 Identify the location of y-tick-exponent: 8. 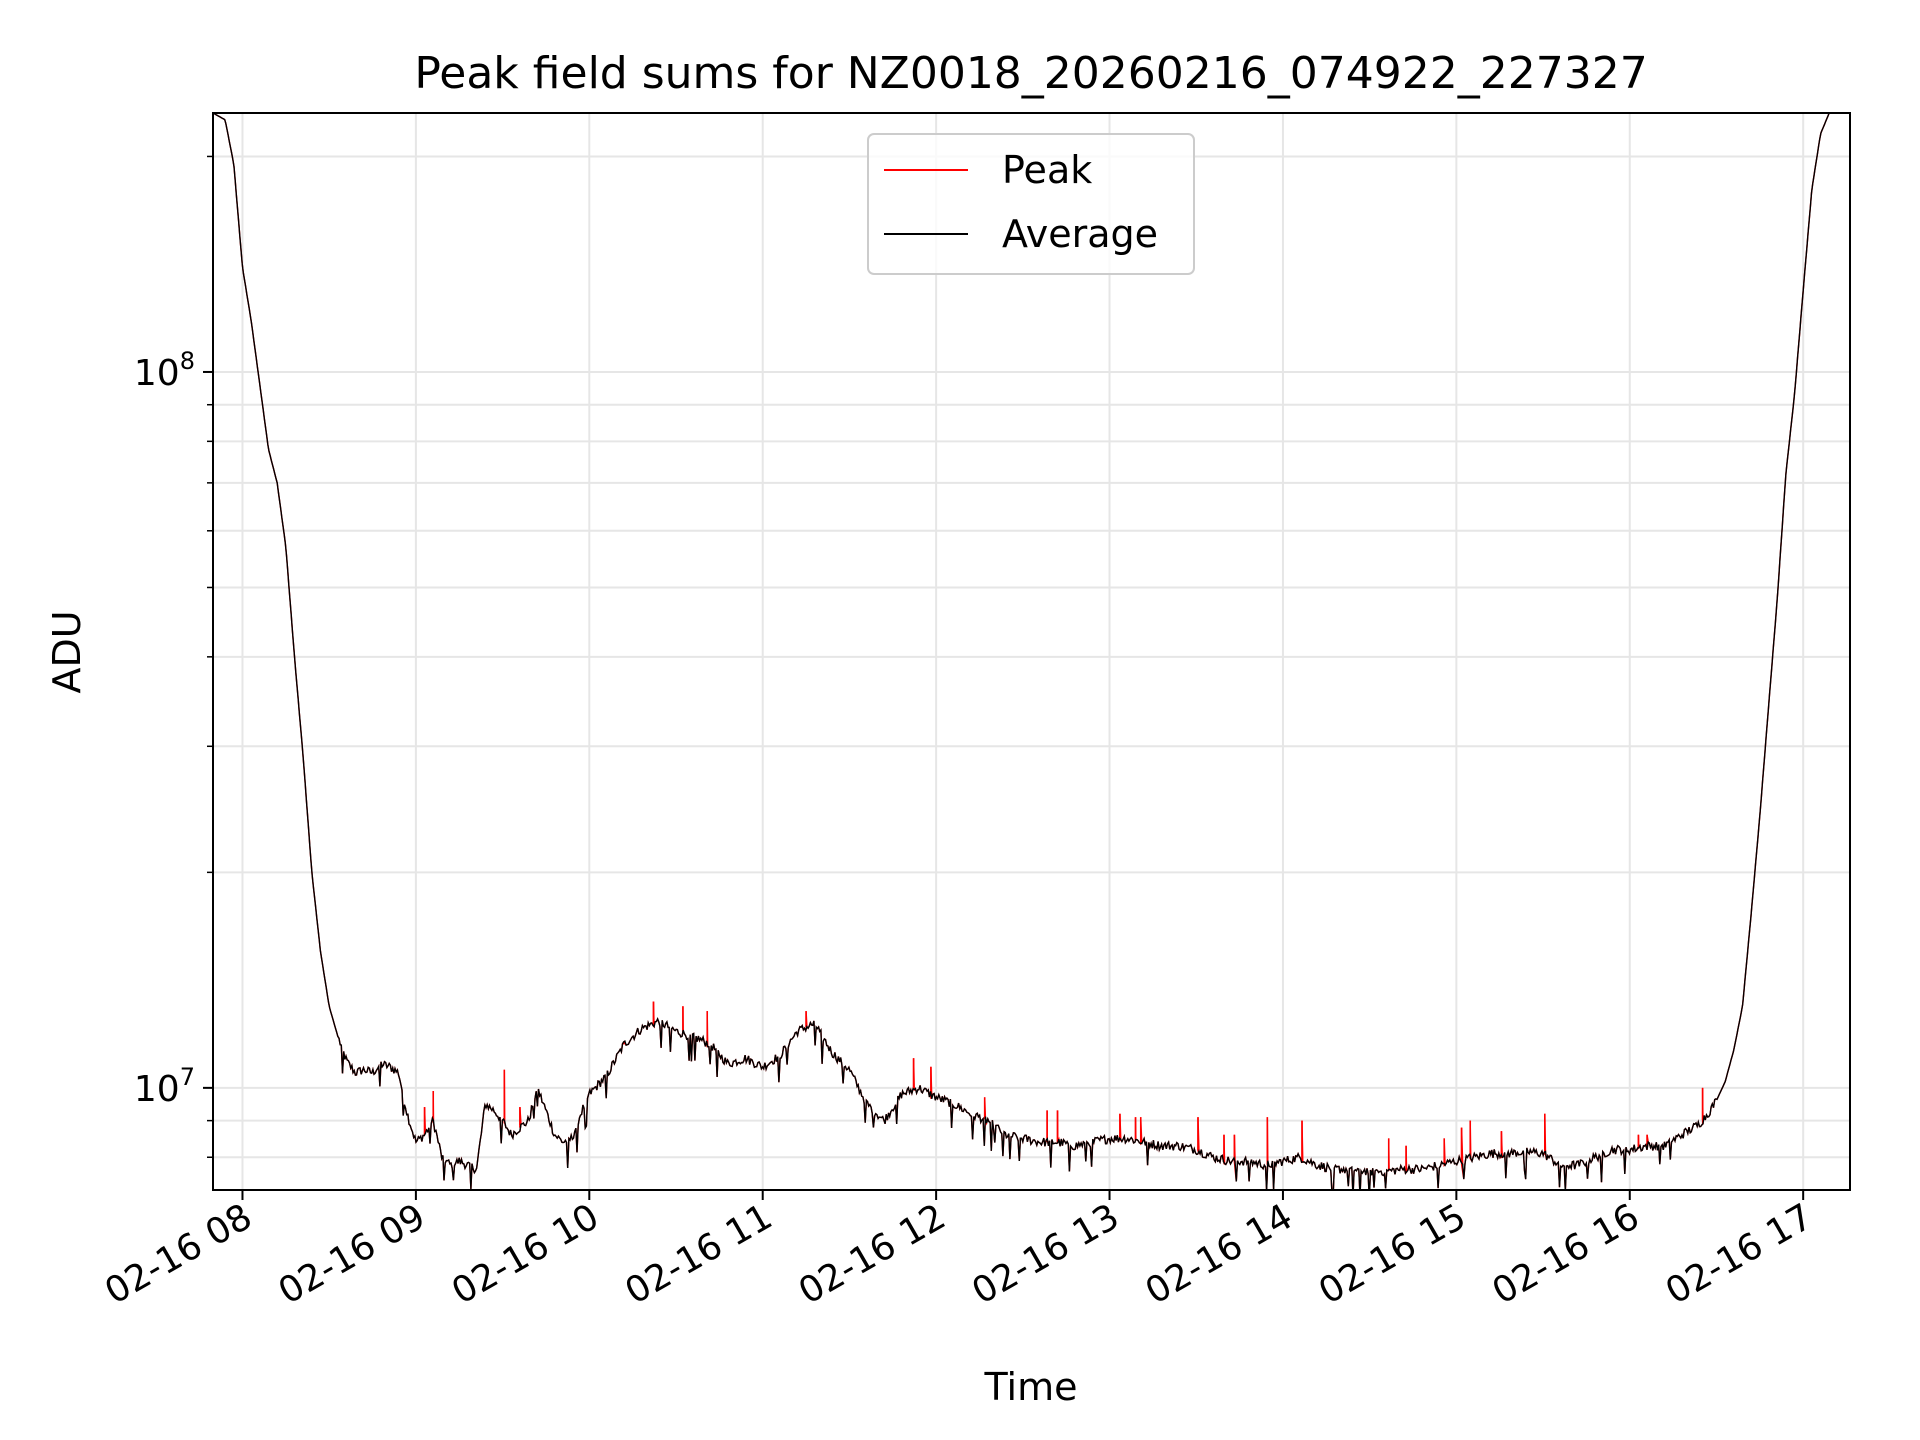
(187, 361).